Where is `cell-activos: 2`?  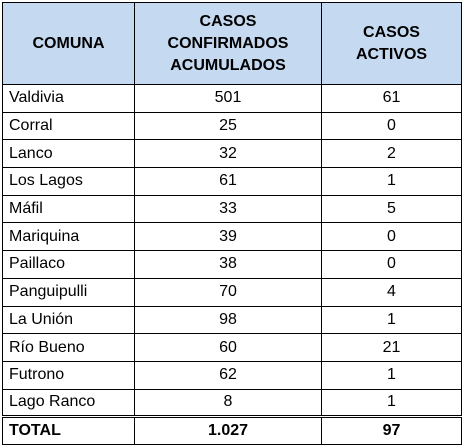
cell-activos: 2 is located at coordinates (391, 154).